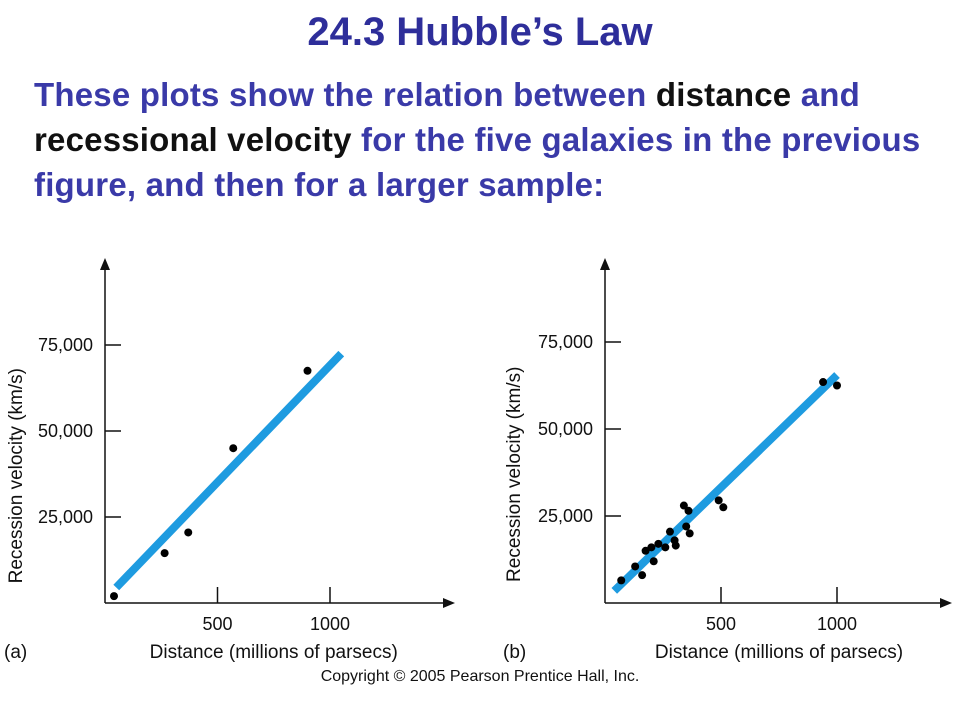  I want to click on panel-label: (b), so click(514, 652).